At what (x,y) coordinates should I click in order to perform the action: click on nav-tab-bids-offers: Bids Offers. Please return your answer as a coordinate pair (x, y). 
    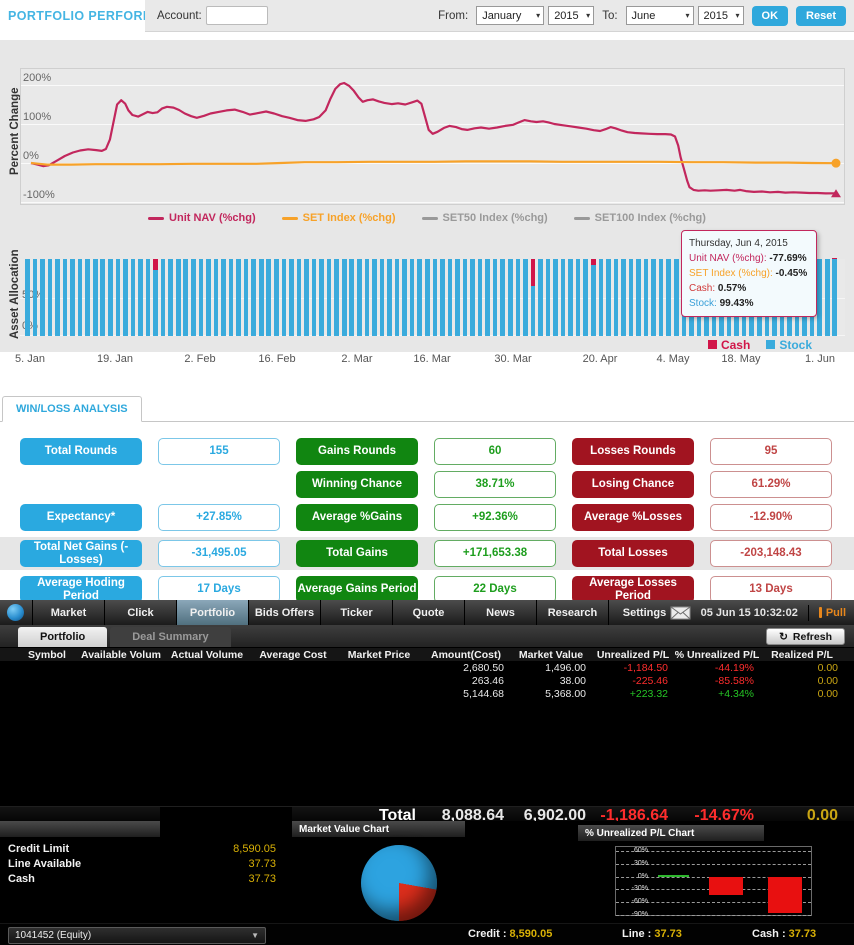
    Looking at the image, I should click on (284, 612).